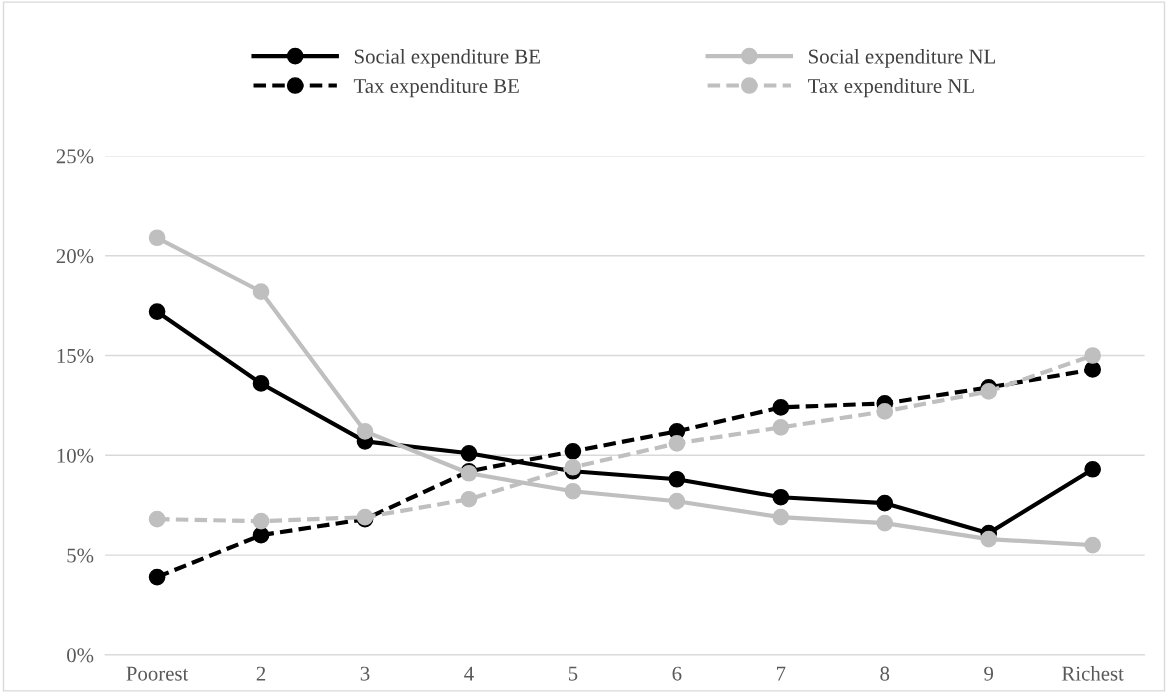 The width and height of the screenshot is (1168, 693). I want to click on y-tick-label: 20%, so click(75, 256).